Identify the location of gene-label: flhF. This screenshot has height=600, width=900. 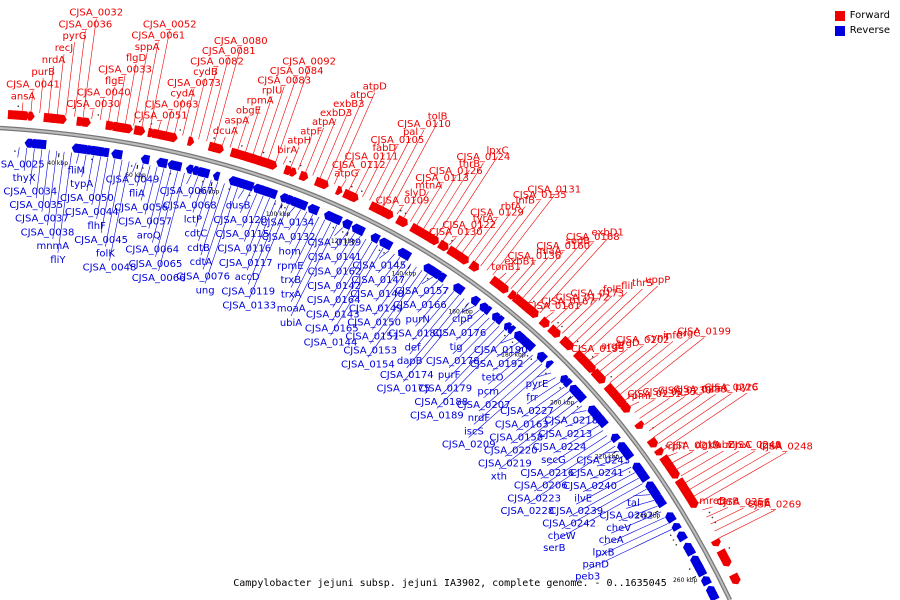
(96, 226).